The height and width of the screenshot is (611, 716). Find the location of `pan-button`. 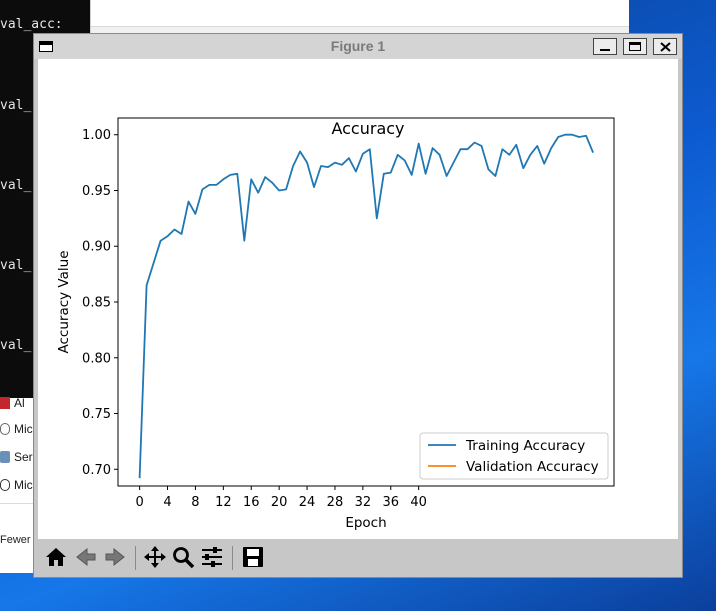

pan-button is located at coordinates (155, 557).